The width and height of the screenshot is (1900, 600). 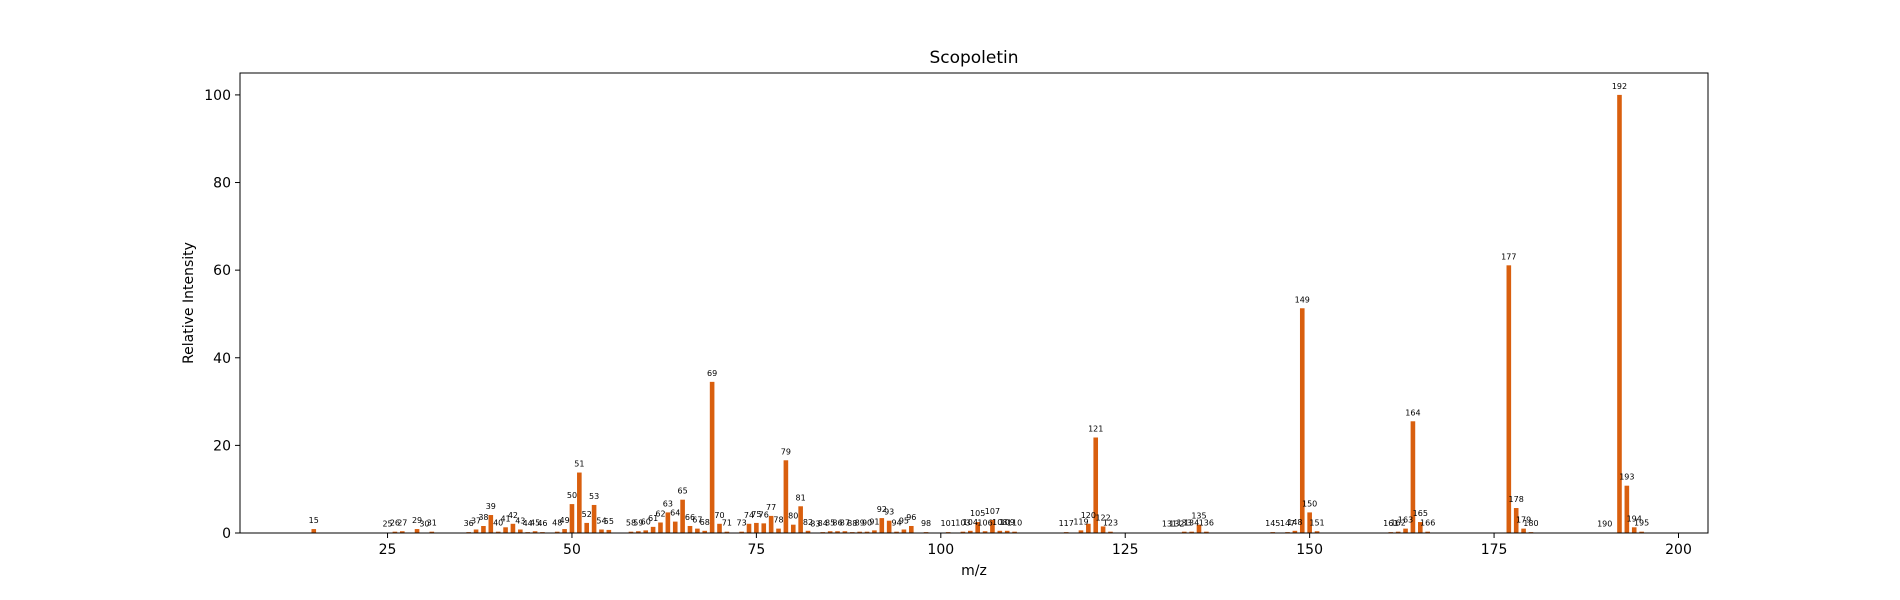 I want to click on bar-label-mz-96: 96, so click(x=911, y=517).